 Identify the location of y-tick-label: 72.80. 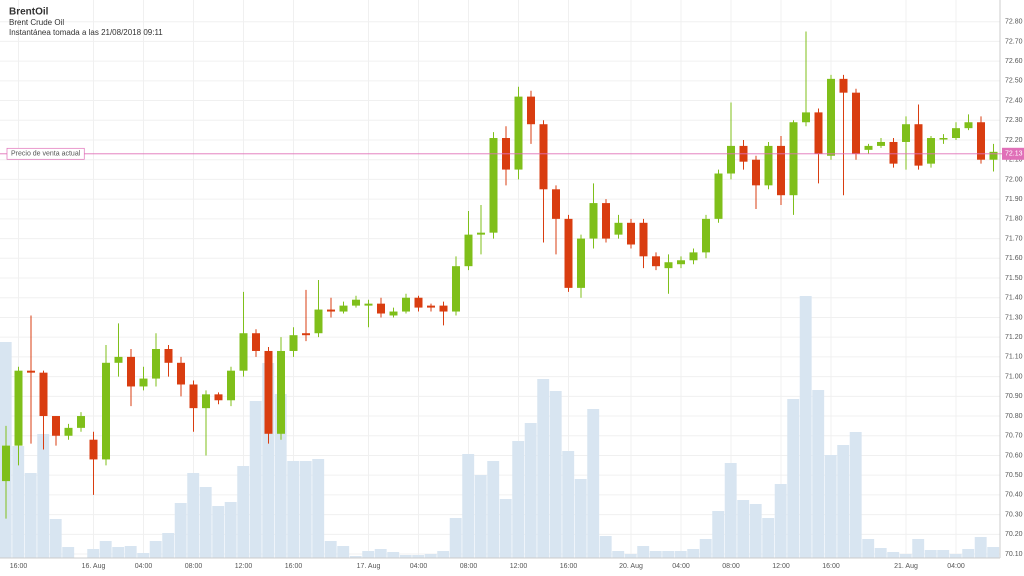
(1014, 22).